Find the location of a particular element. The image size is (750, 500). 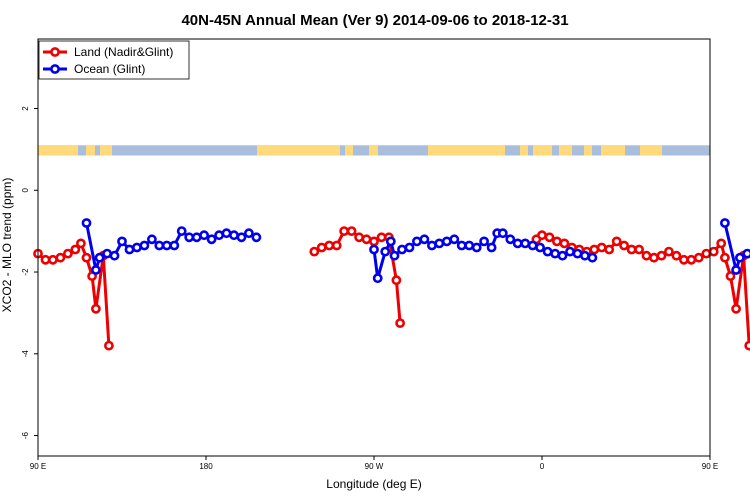

x-tick-label-0: 90 E is located at coordinates (38, 466).